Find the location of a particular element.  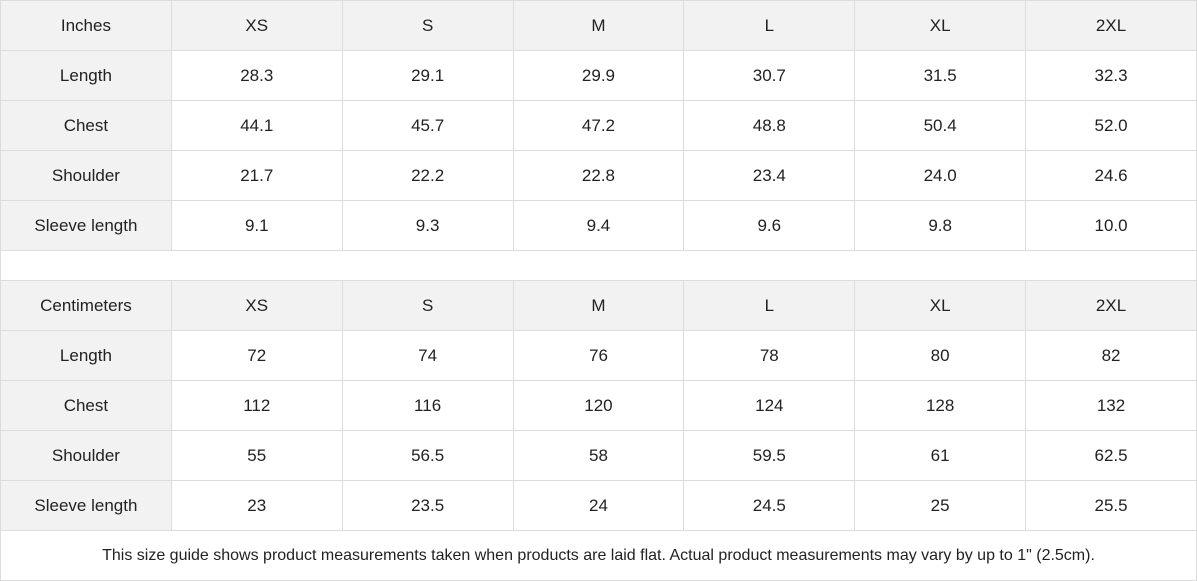

header-row: Inches XS S M L XL 2XL is located at coordinates (598, 25).